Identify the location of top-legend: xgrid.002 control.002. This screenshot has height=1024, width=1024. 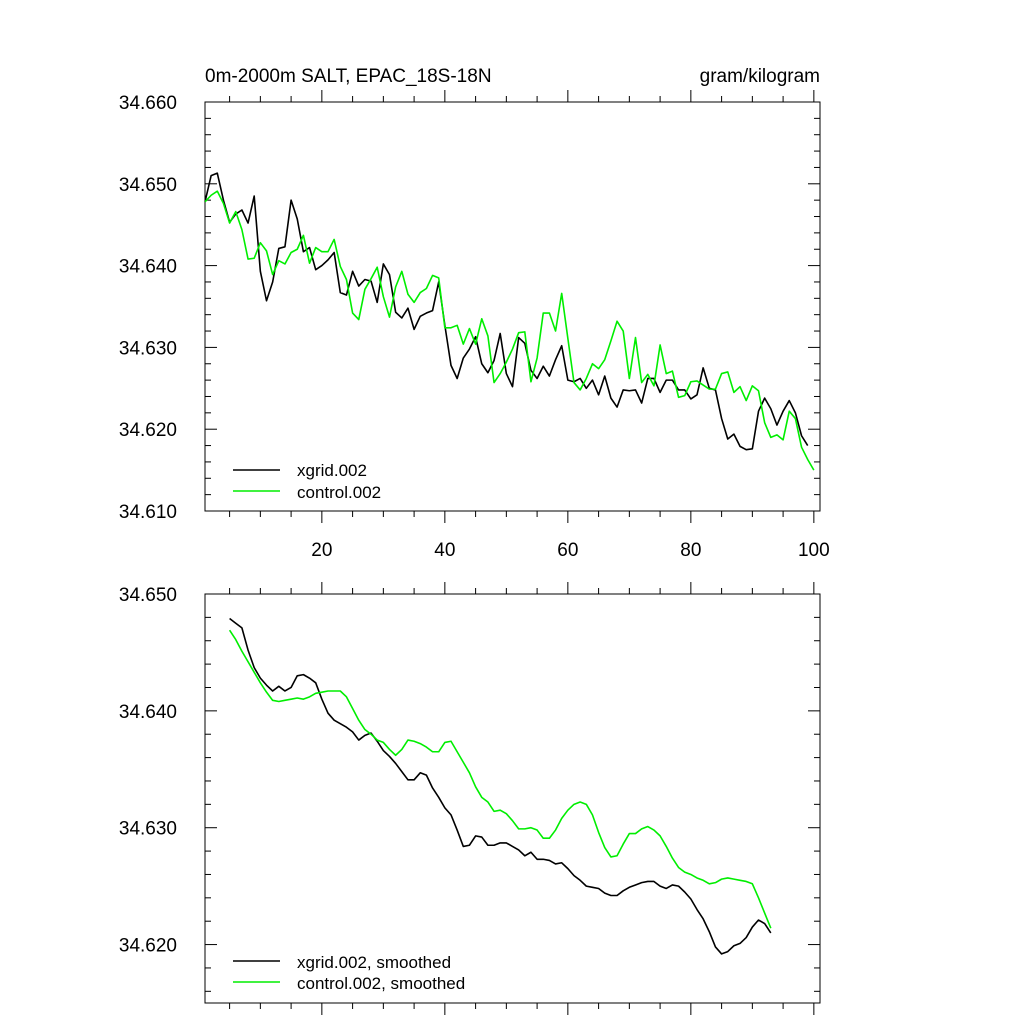
(307, 481).